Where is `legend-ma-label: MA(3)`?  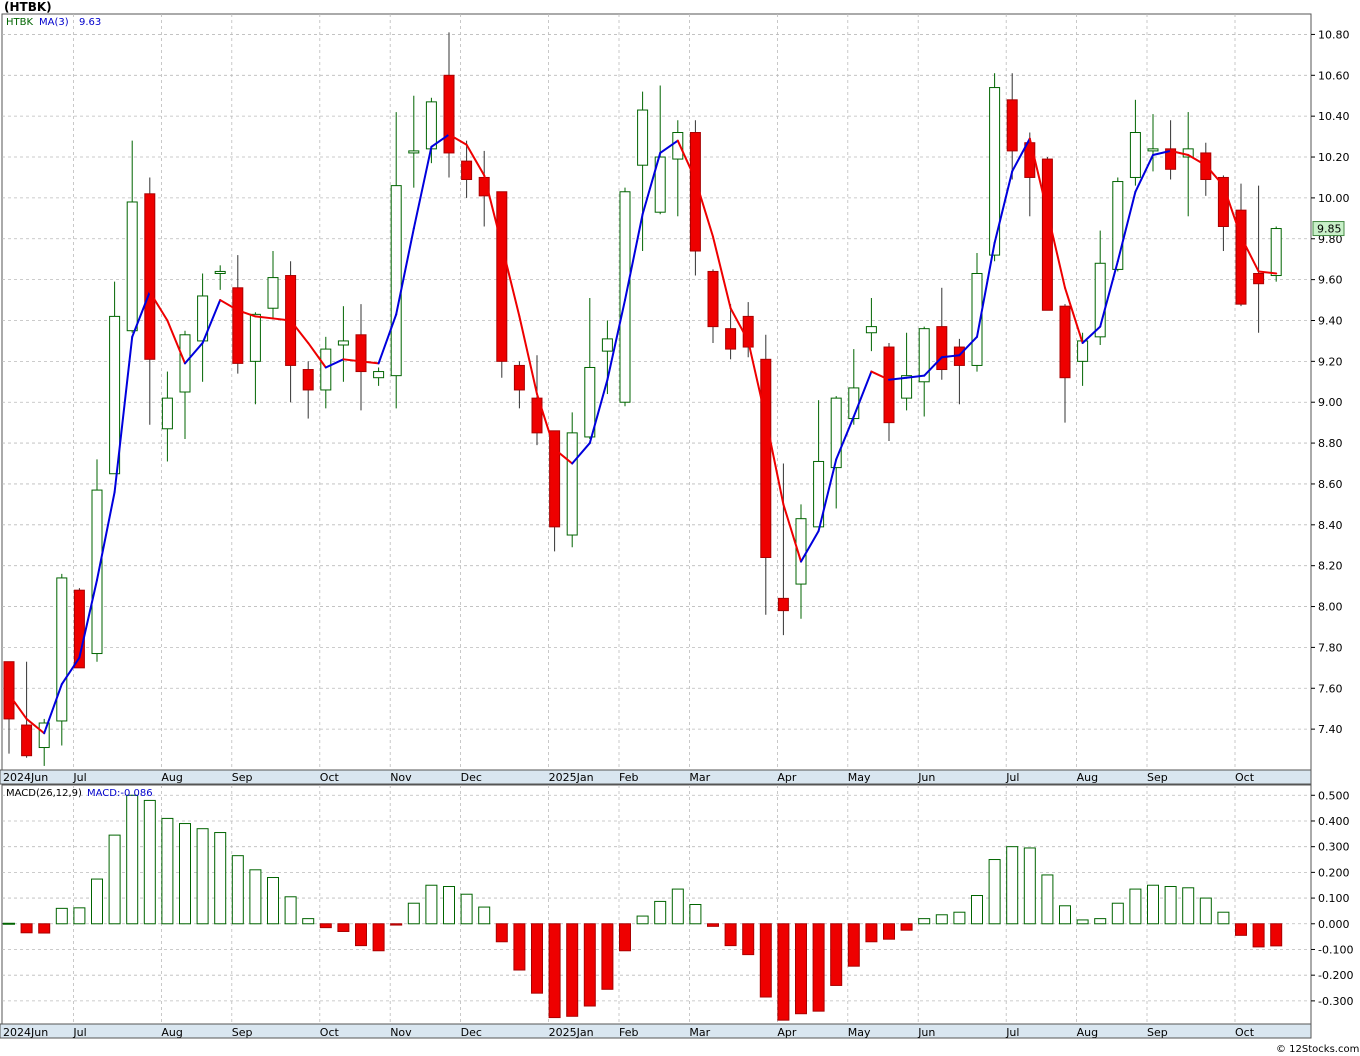 legend-ma-label: MA(3) is located at coordinates (54, 22).